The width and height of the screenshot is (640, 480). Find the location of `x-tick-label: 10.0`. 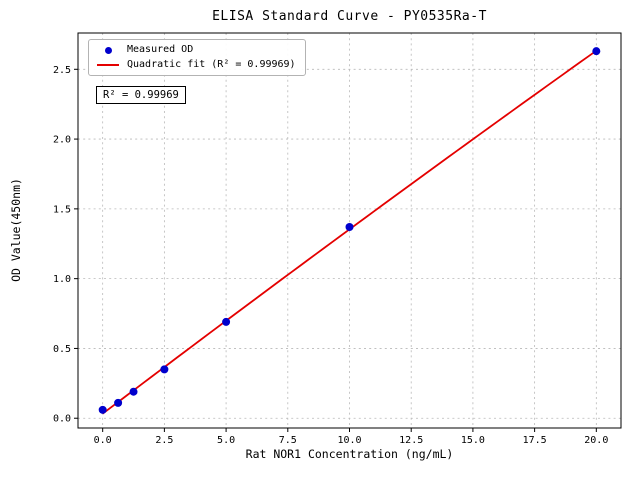

x-tick-label: 10.0 is located at coordinates (349, 440).